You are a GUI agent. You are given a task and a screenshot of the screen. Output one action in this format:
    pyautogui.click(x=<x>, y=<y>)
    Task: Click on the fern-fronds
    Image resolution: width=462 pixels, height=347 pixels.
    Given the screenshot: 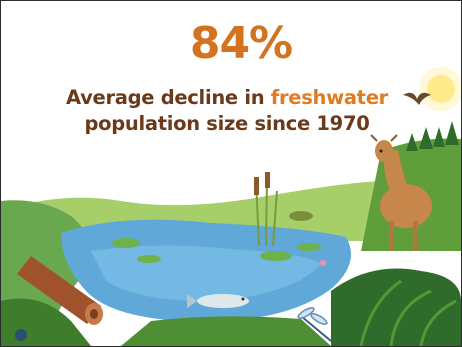 What is the action you would take?
    pyautogui.click(x=408, y=312)
    